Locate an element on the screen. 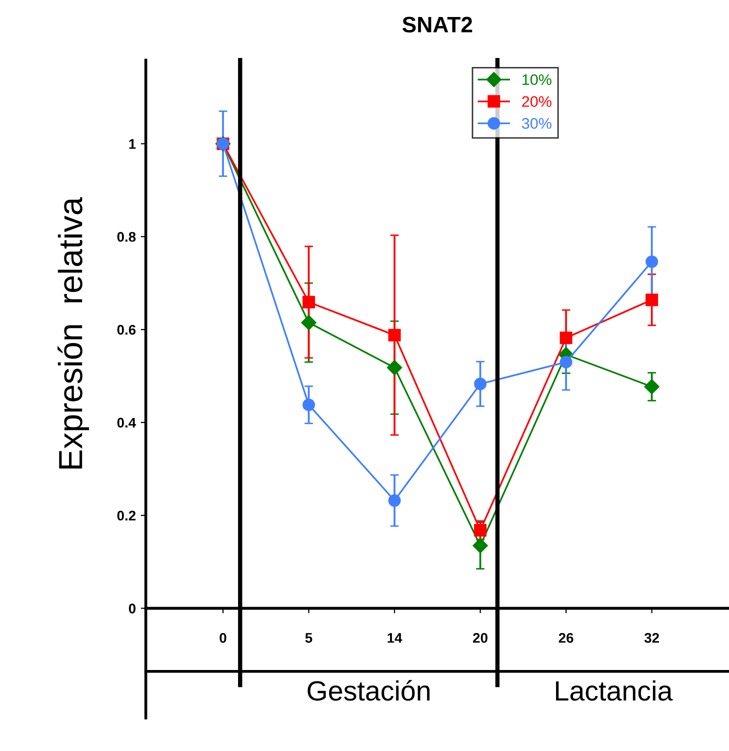  y-tick-label: 0 is located at coordinates (132, 609).